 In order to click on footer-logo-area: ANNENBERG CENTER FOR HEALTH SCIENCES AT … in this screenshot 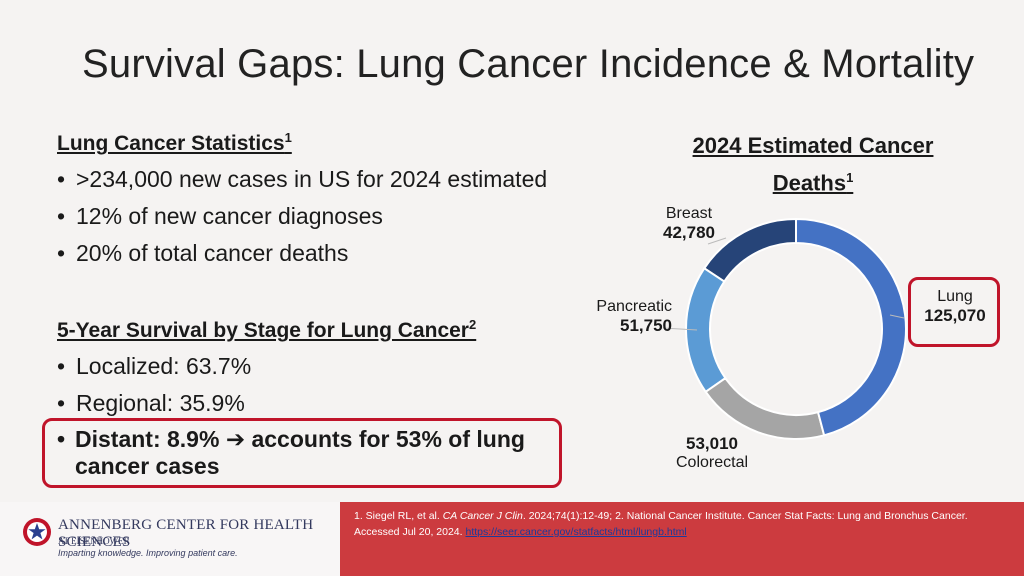, I will do `click(170, 539)`.